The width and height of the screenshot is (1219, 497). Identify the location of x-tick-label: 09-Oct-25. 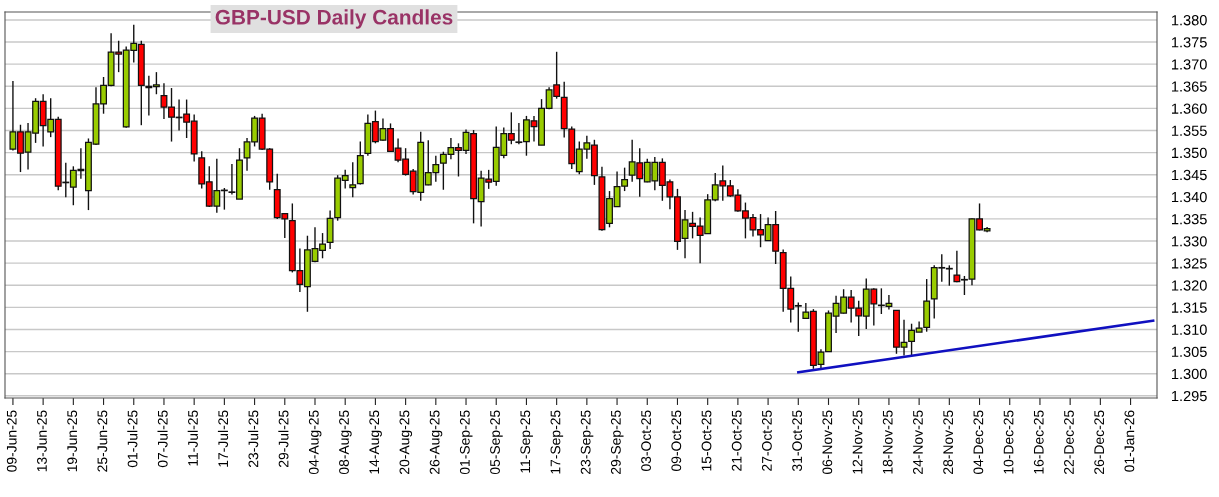
(676, 441).